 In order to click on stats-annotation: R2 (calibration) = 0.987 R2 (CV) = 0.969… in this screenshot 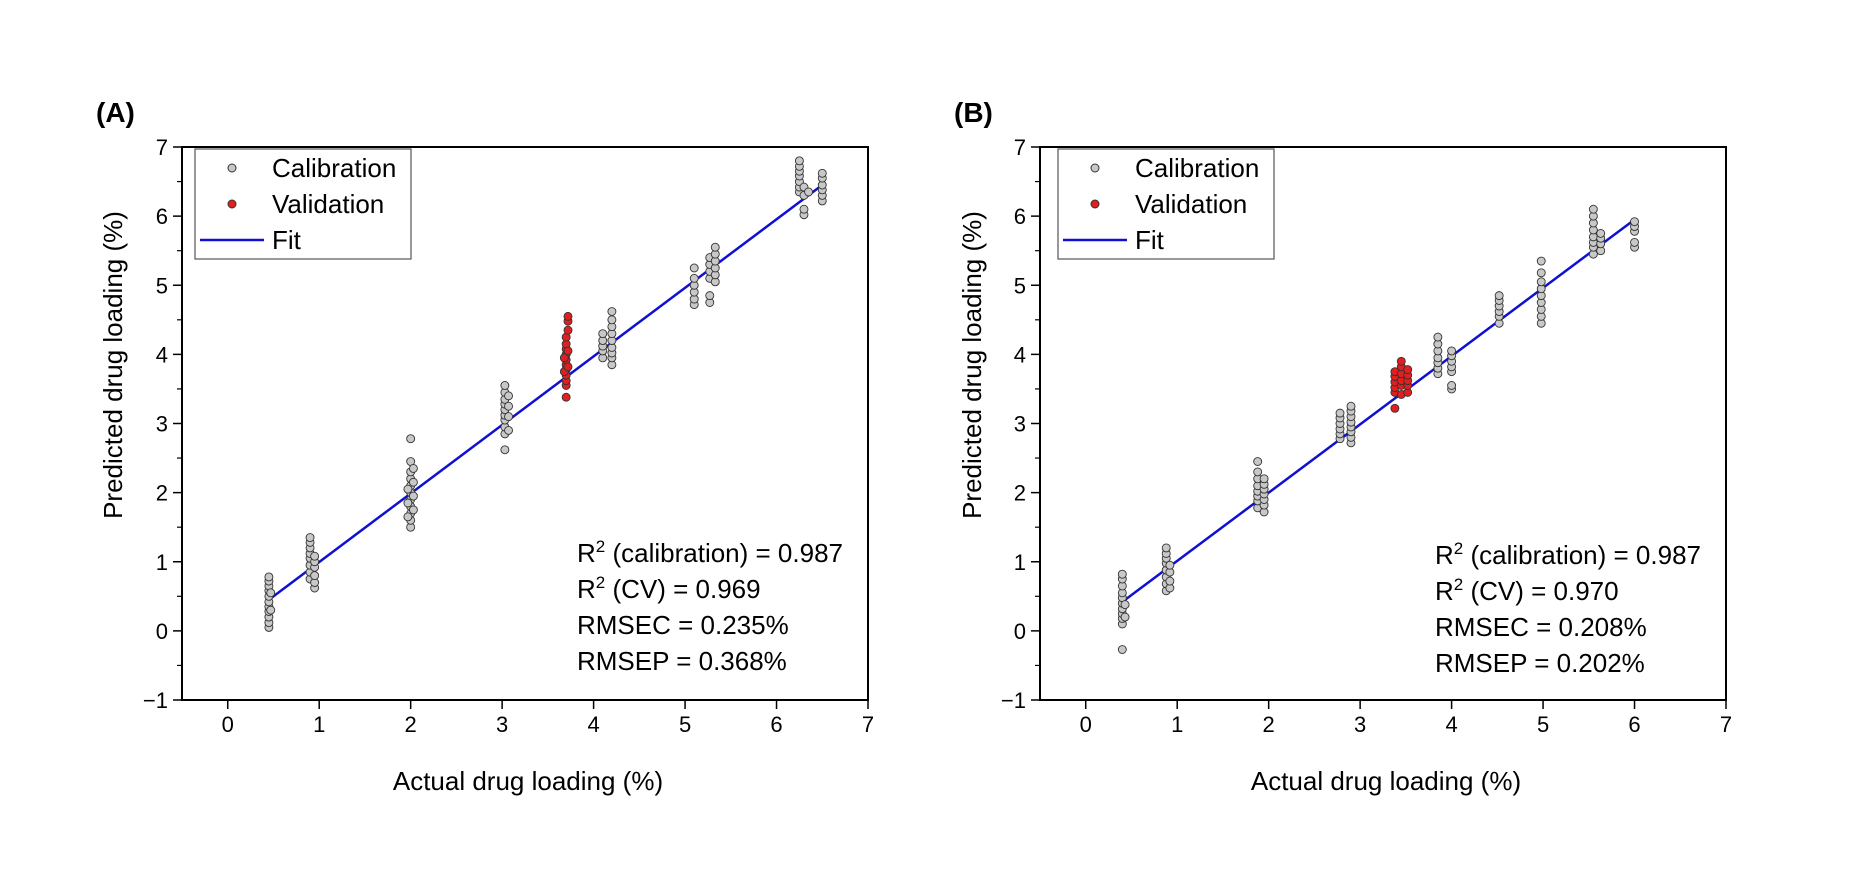, I will do `click(710, 606)`.